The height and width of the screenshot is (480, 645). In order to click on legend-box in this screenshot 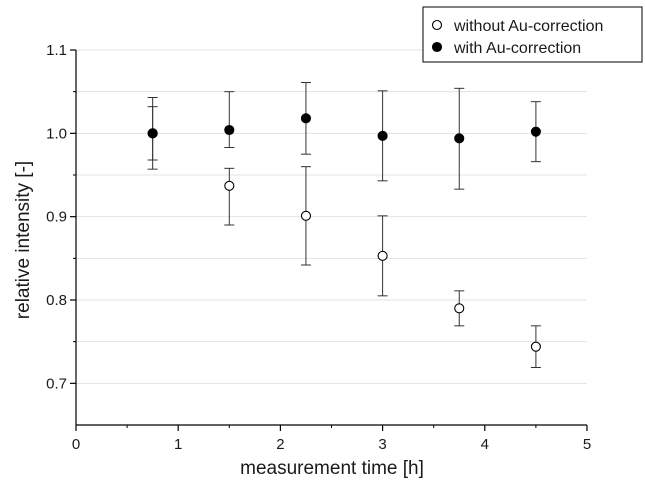, I will do `click(532, 34)`.